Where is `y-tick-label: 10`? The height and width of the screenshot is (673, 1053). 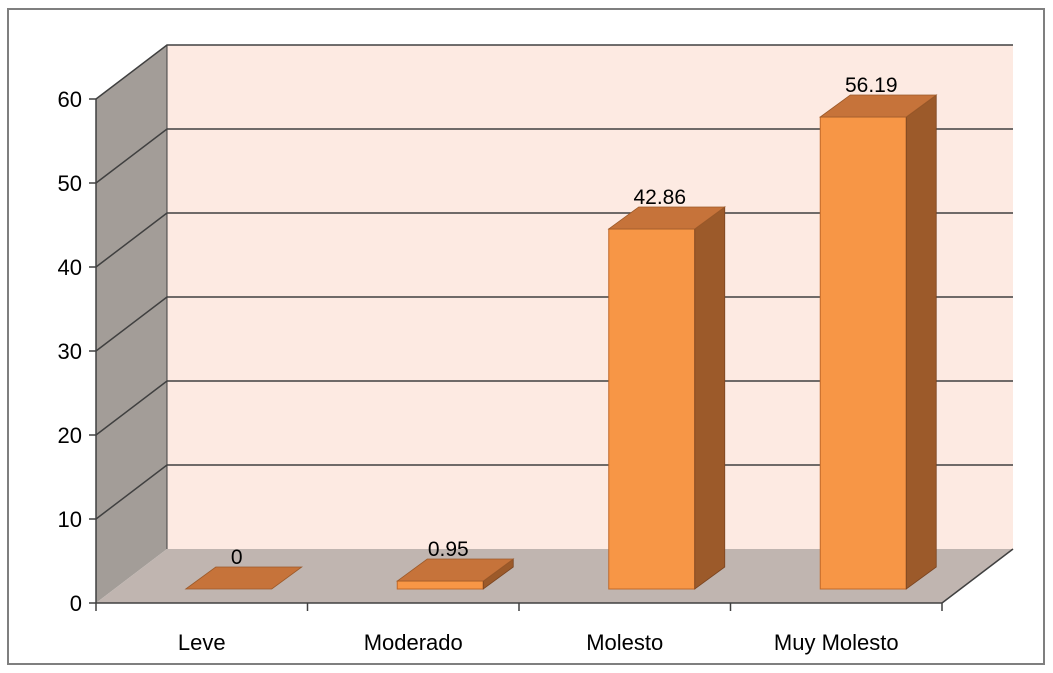 y-tick-label: 10 is located at coordinates (70, 519).